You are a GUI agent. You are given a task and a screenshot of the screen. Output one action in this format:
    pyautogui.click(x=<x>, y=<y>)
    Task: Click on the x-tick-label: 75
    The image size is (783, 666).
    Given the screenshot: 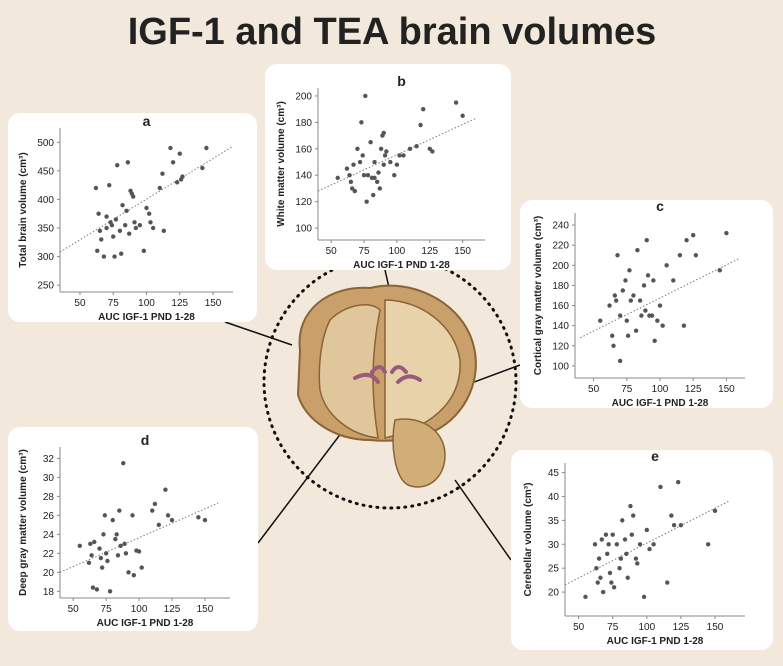 What is the action you would take?
    pyautogui.click(x=613, y=627)
    